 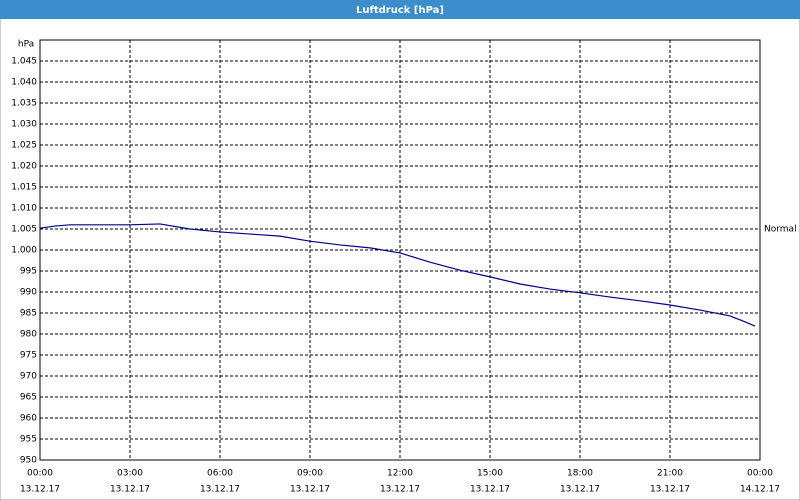 I want to click on x-tick-label: 12:00, so click(x=400, y=474).